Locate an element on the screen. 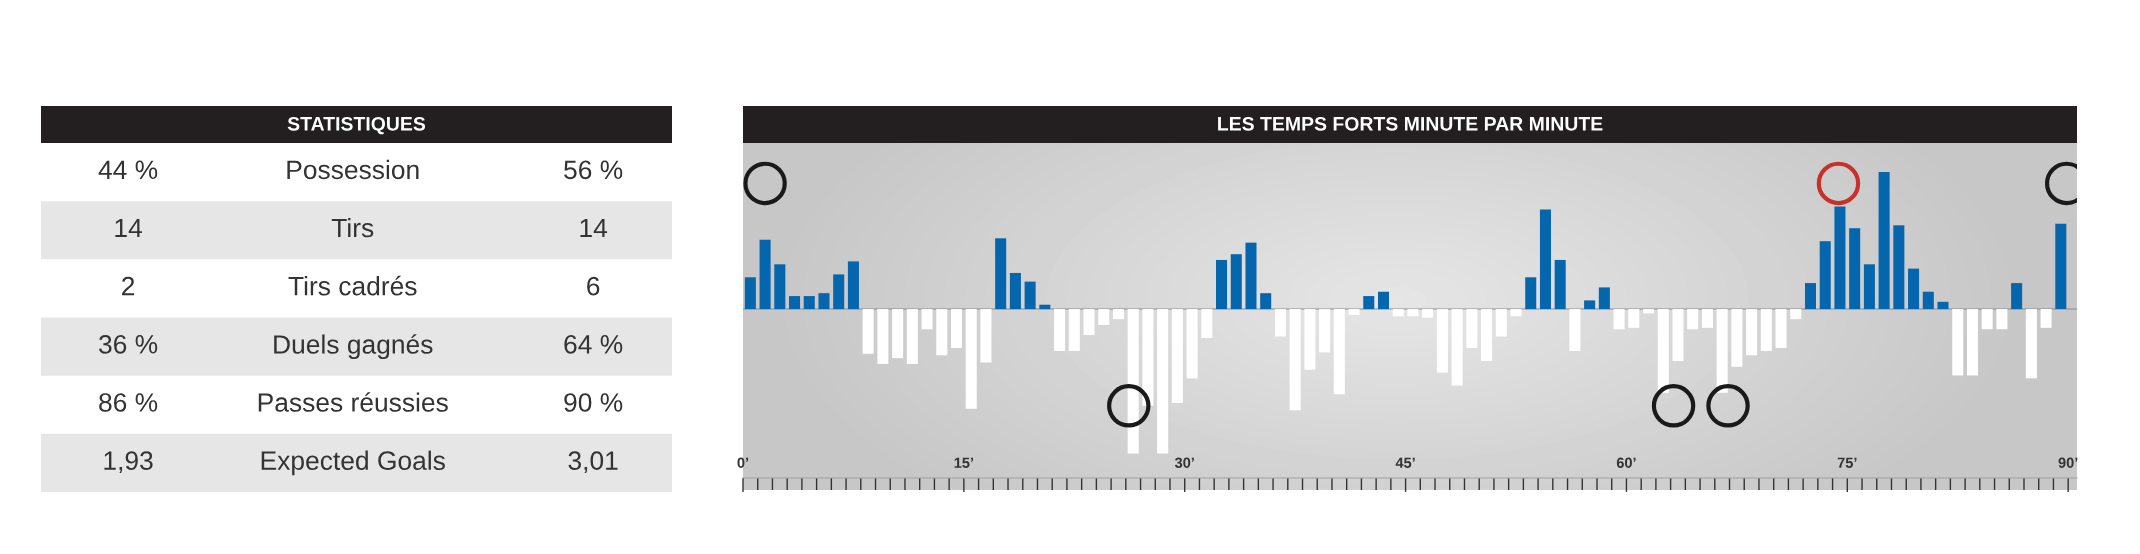 The image size is (2140, 554). category-label: Passes réussies is located at coordinates (353, 402).